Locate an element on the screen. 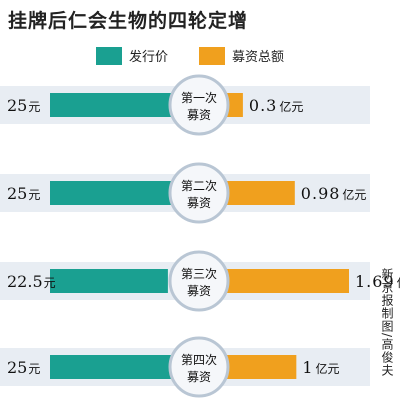 This screenshot has height=407, width=400. amount-value-label: 0.98 亿元 is located at coordinates (334, 193).